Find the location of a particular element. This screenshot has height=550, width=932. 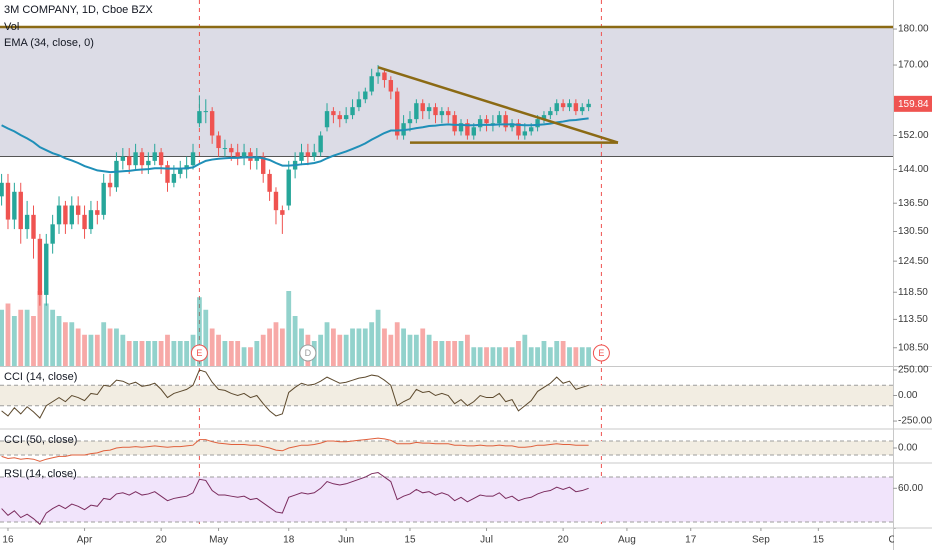

x-tick-label: Jul is located at coordinates (486, 540).